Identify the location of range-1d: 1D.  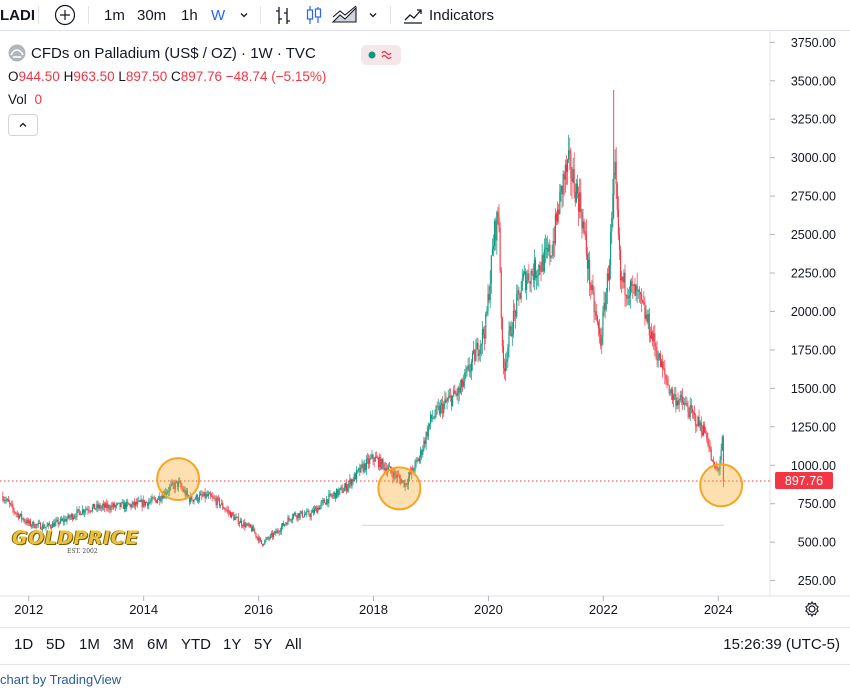
(24, 644).